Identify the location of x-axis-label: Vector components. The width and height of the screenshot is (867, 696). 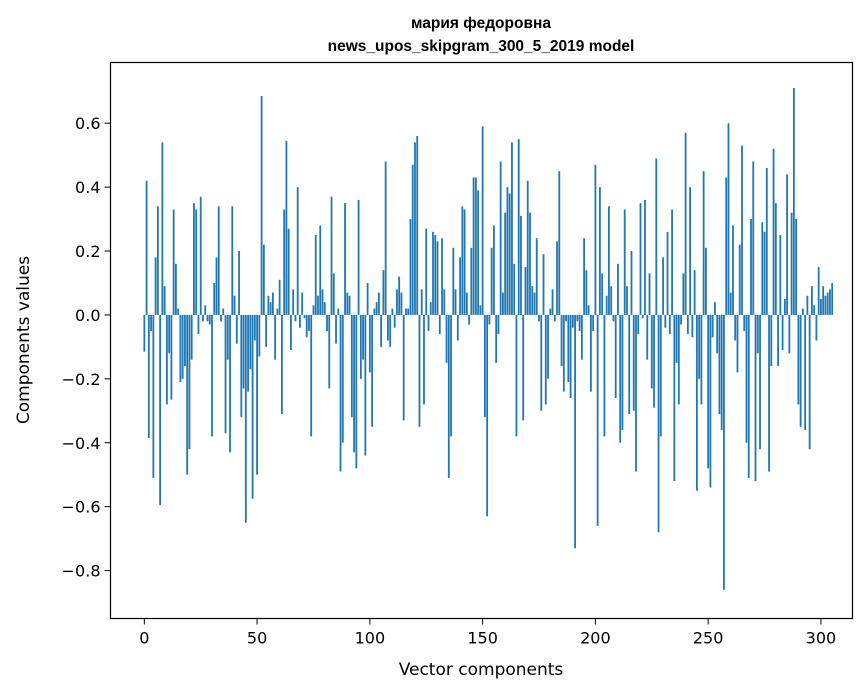
(481, 670).